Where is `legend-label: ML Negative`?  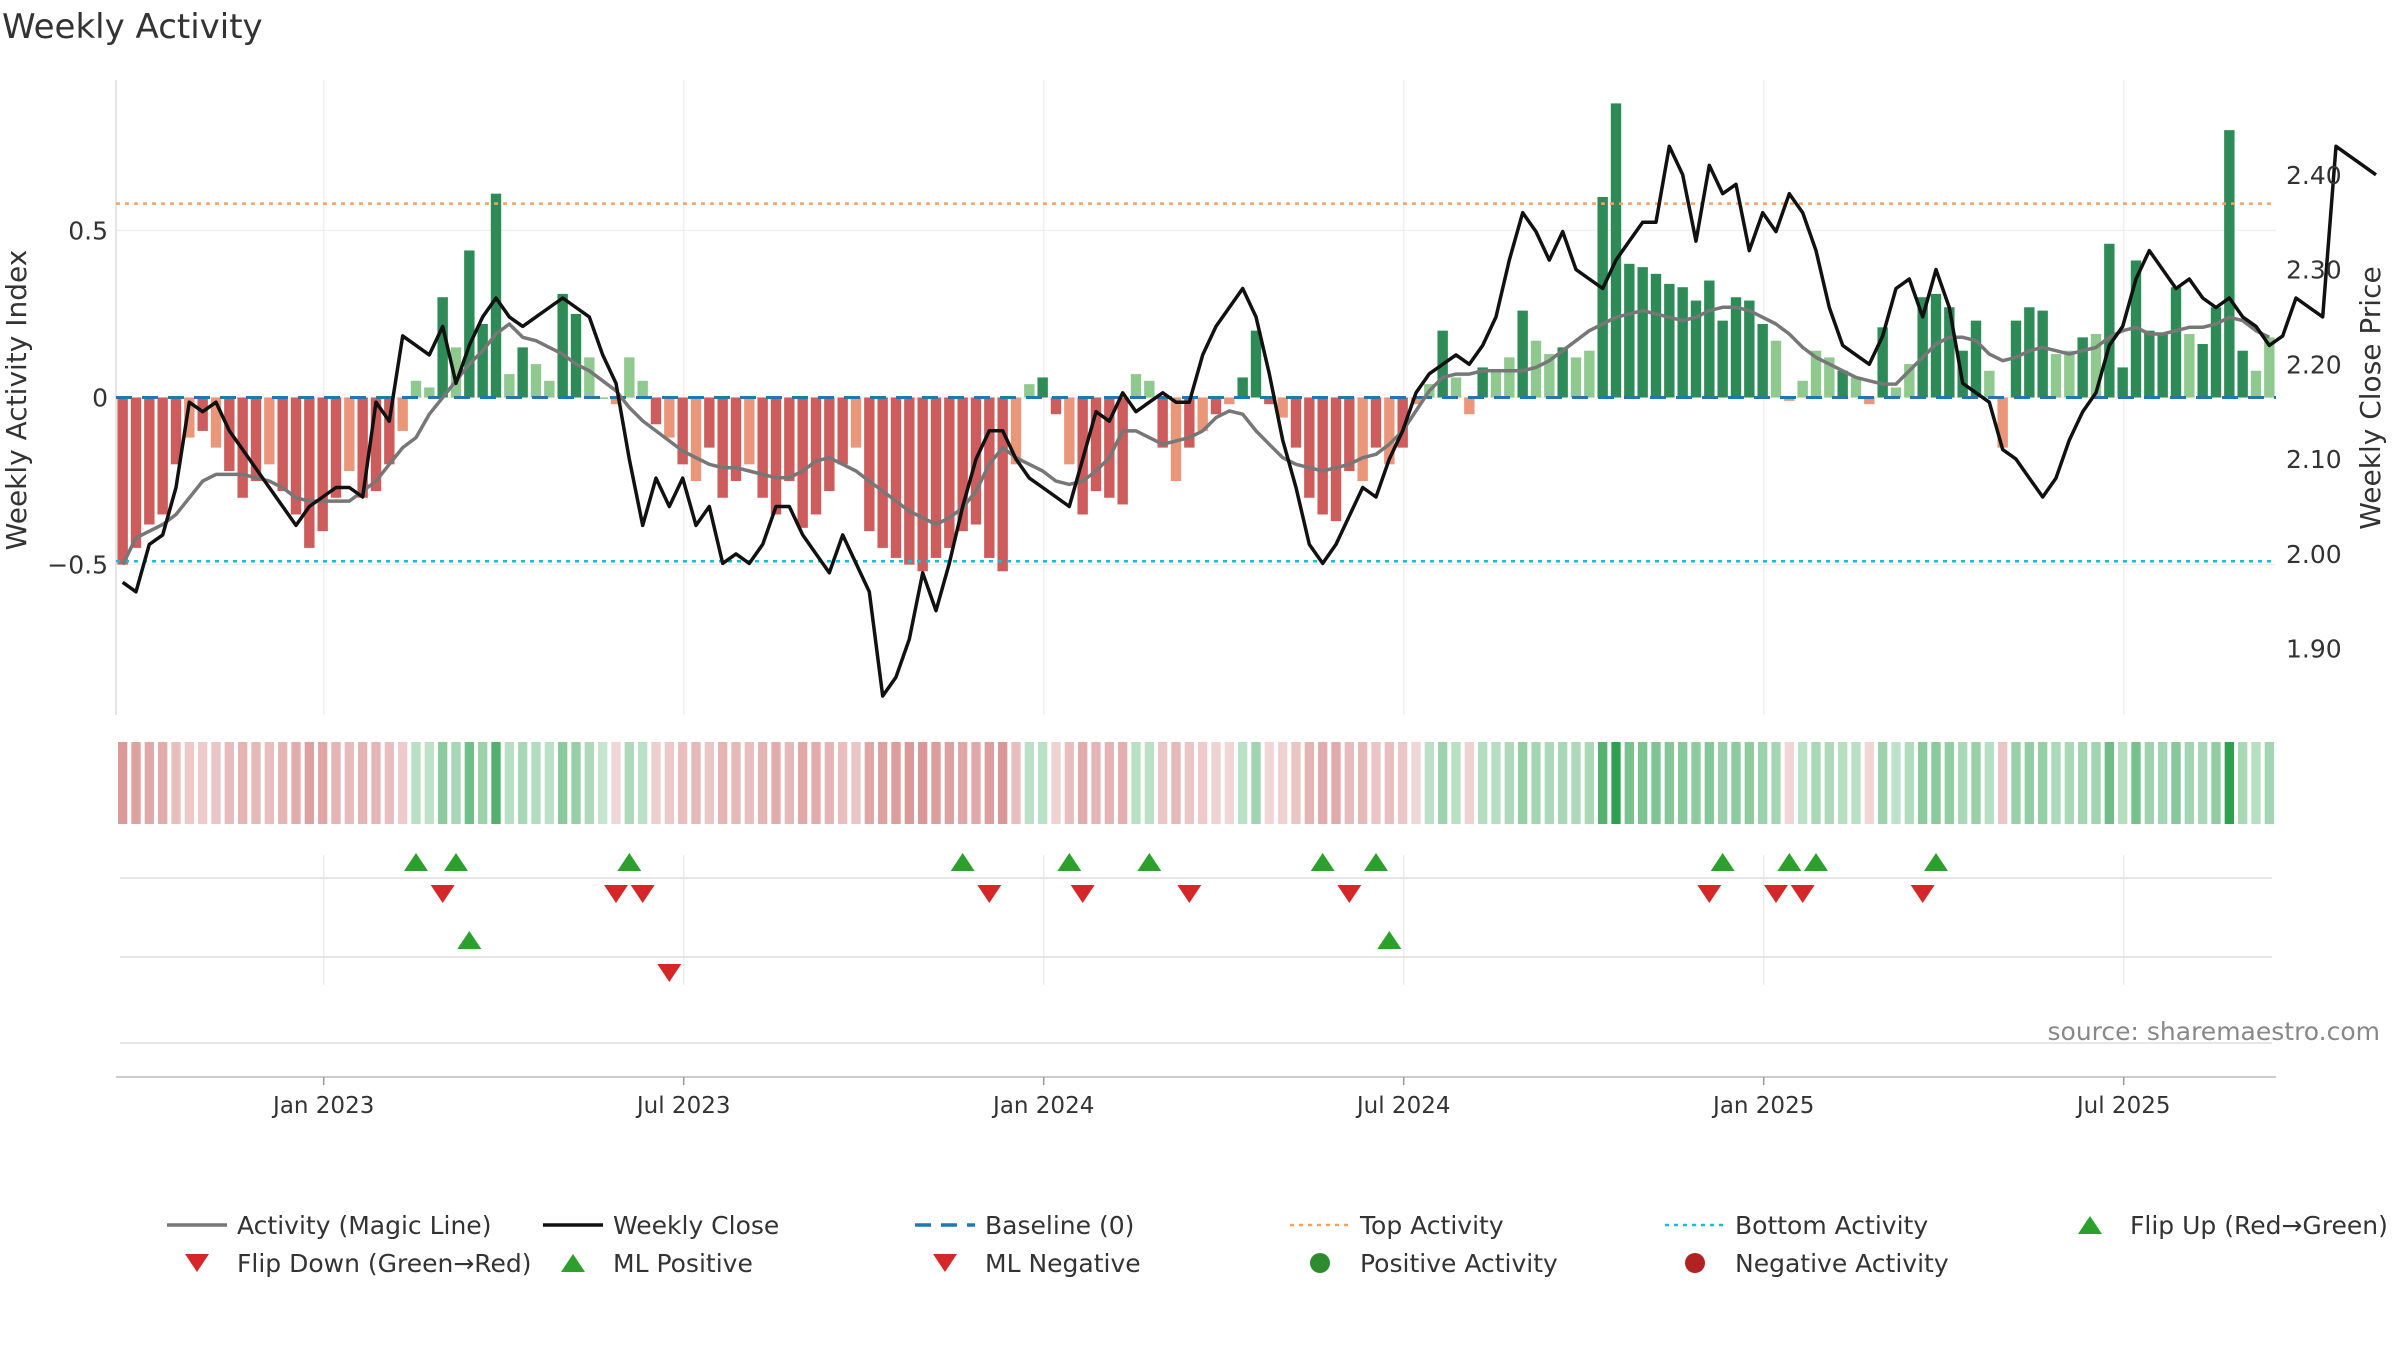
legend-label: ML Negative is located at coordinates (1063, 1263).